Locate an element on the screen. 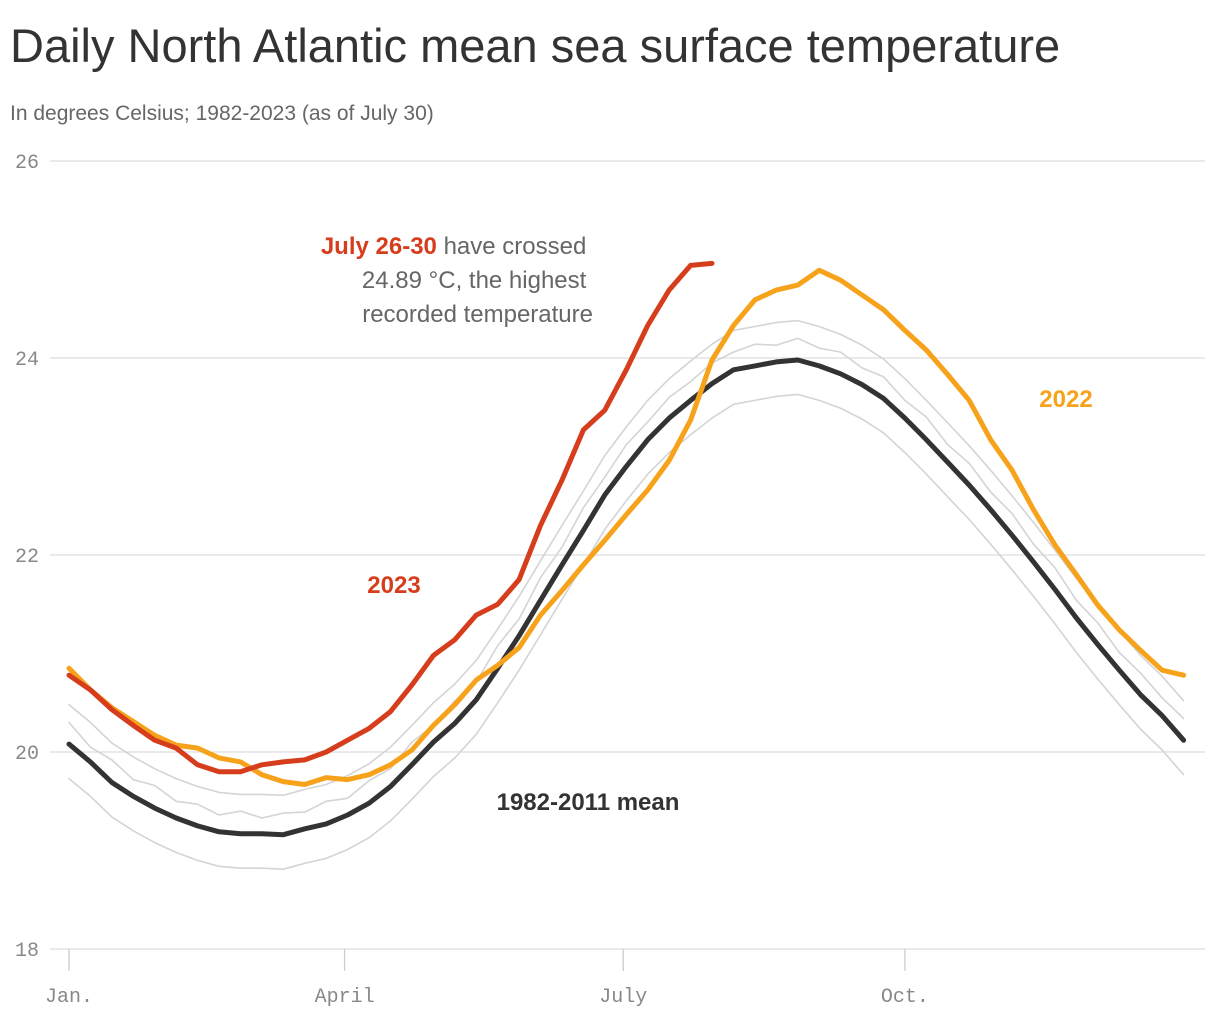 The image size is (1220, 1020). series-label: 1982-2011 mean is located at coordinates (588, 802).